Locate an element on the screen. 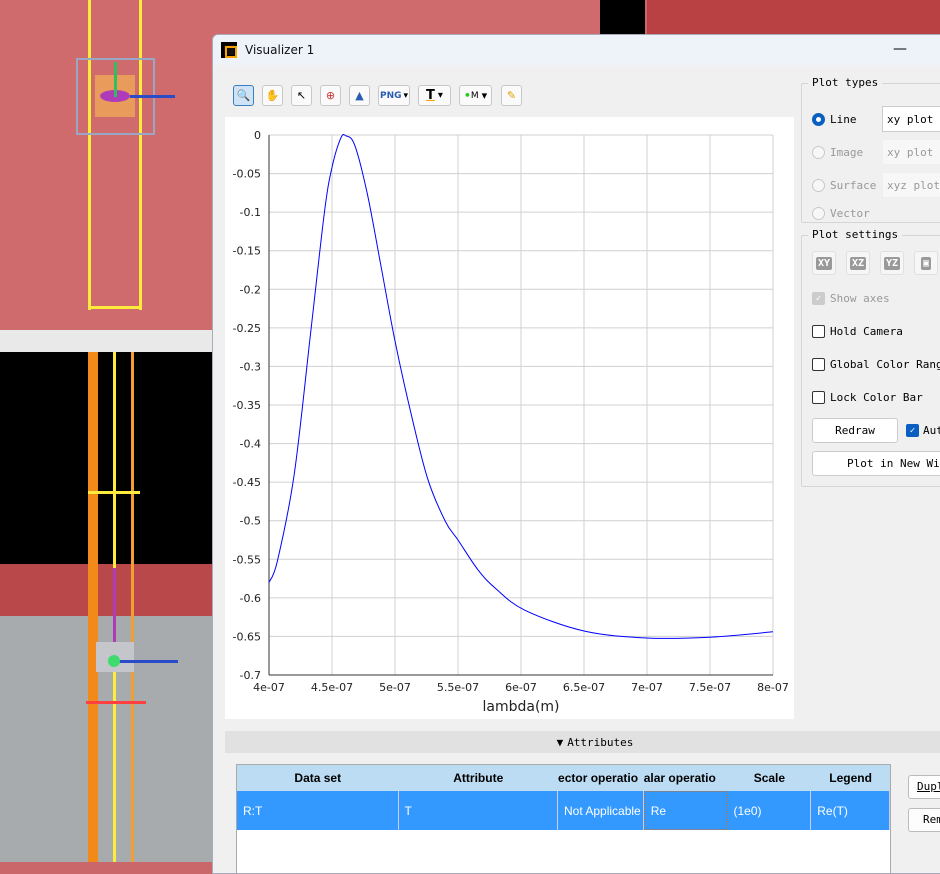  cell-legend: Re(T) is located at coordinates (850, 810).